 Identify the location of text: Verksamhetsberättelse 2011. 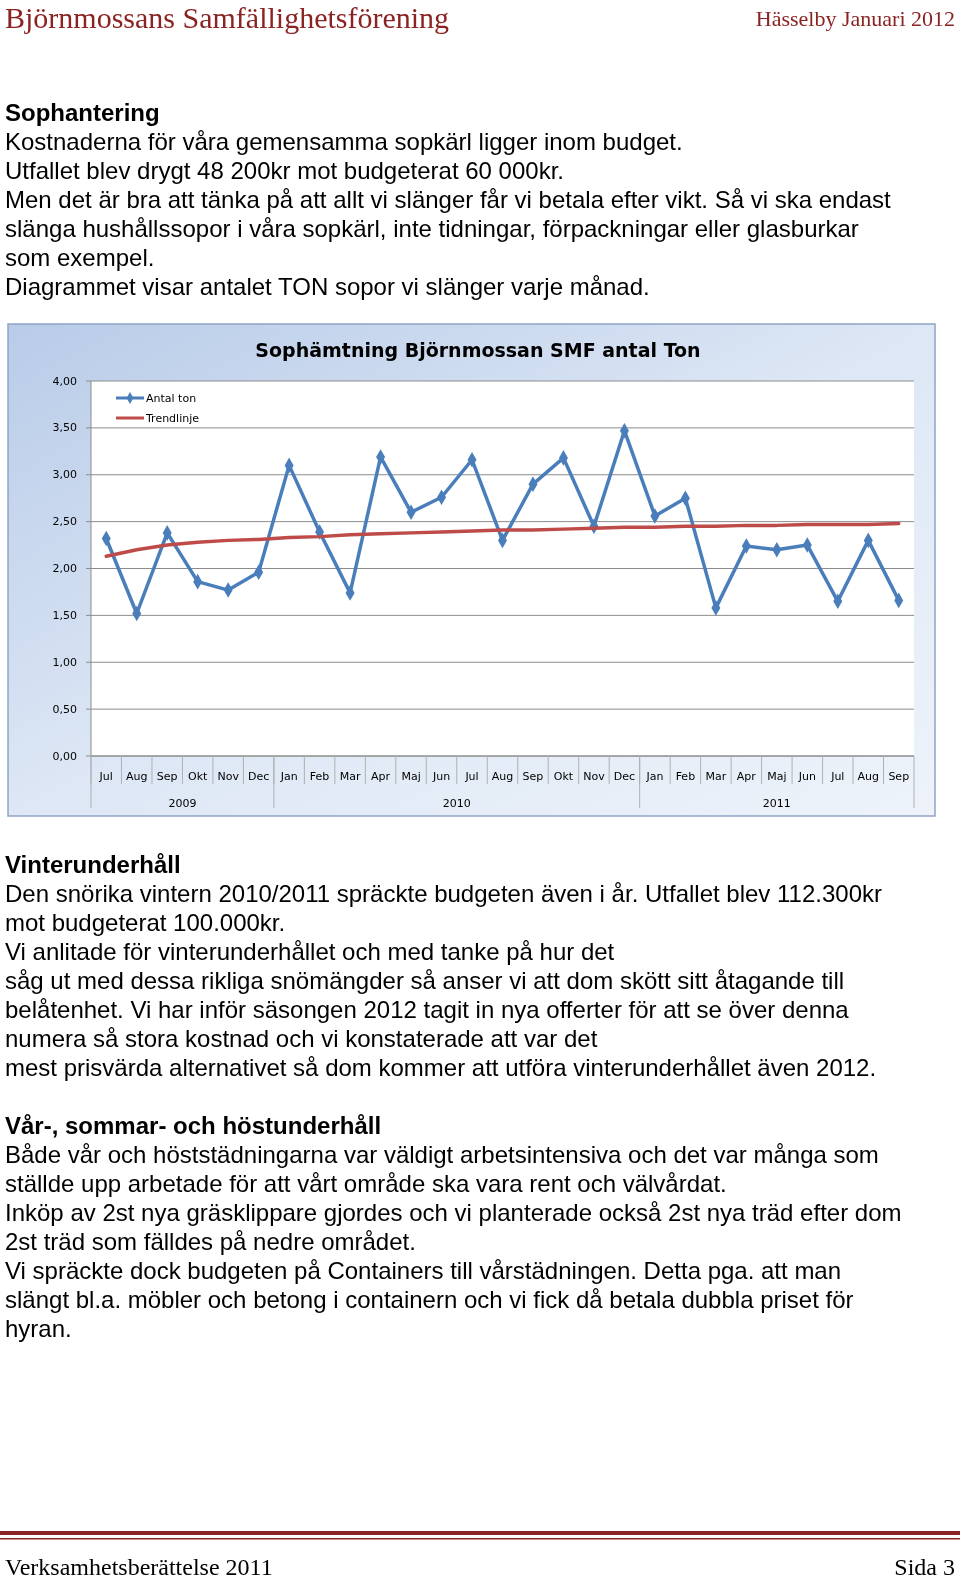
(139, 1567).